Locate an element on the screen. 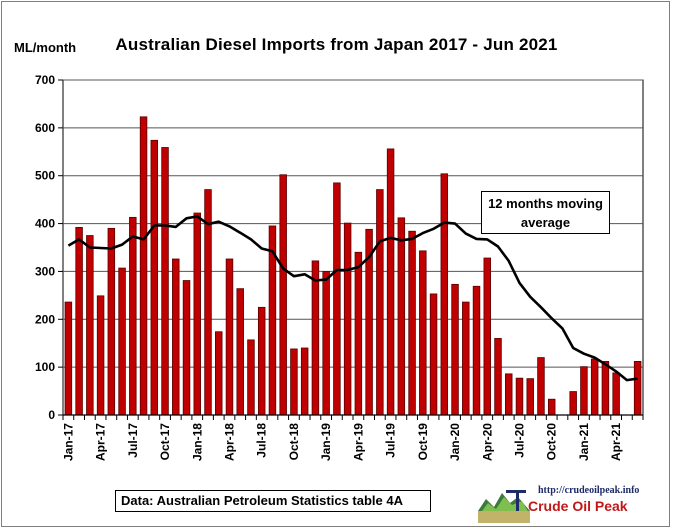 This screenshot has width=673, height=530. y-tick-label: 400 is located at coordinates (45, 224).